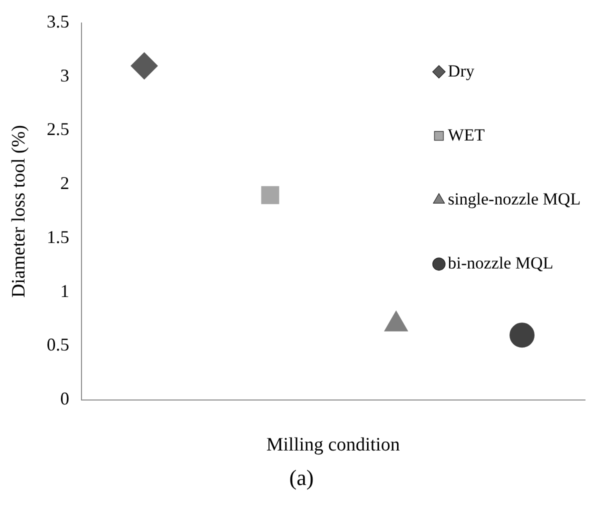  What do you see at coordinates (501, 263) in the screenshot?
I see `legend-label: bi-nozzle MQL` at bounding box center [501, 263].